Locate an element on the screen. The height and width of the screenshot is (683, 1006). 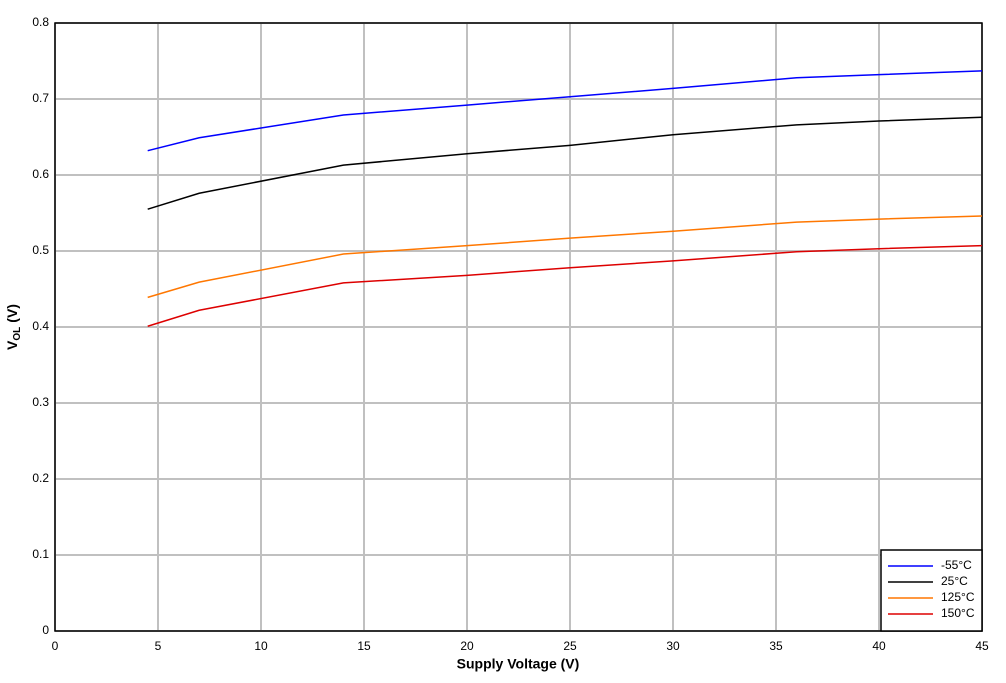
x-tick-label: 0 is located at coordinates (55, 646).